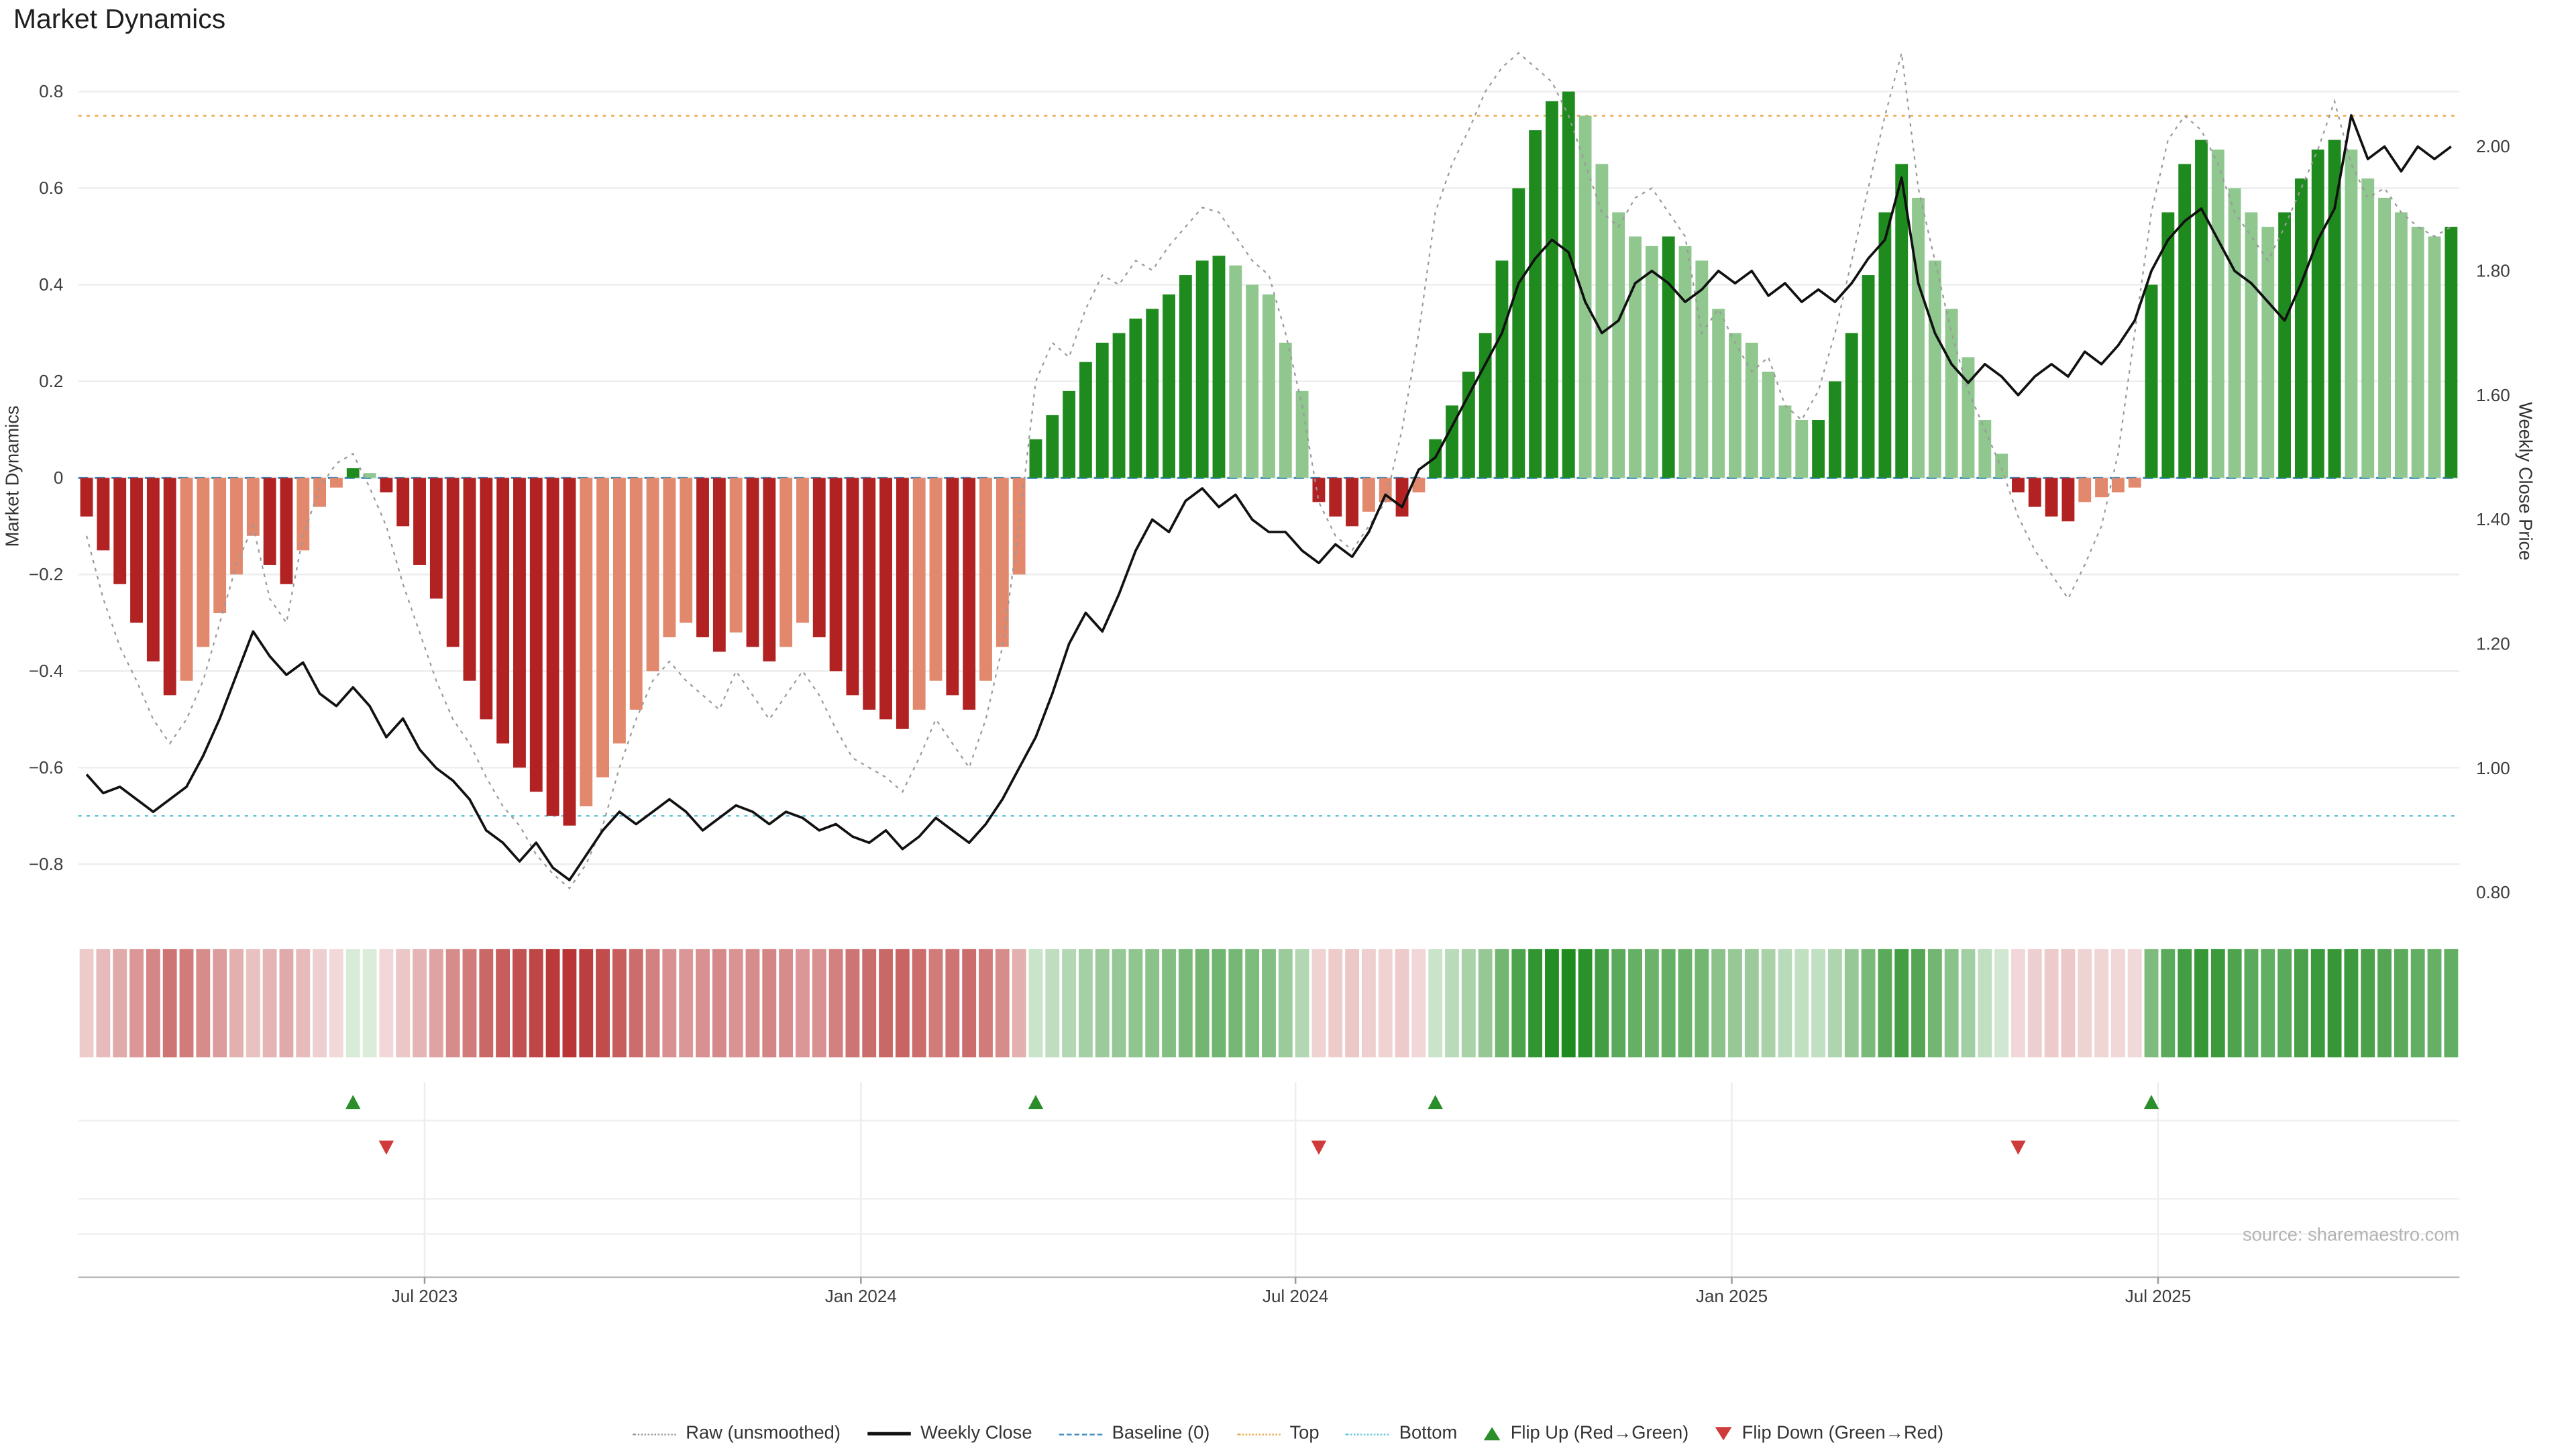  Describe the element at coordinates (51, 91) in the screenshot. I see `left-tick-label: 0.8` at that location.